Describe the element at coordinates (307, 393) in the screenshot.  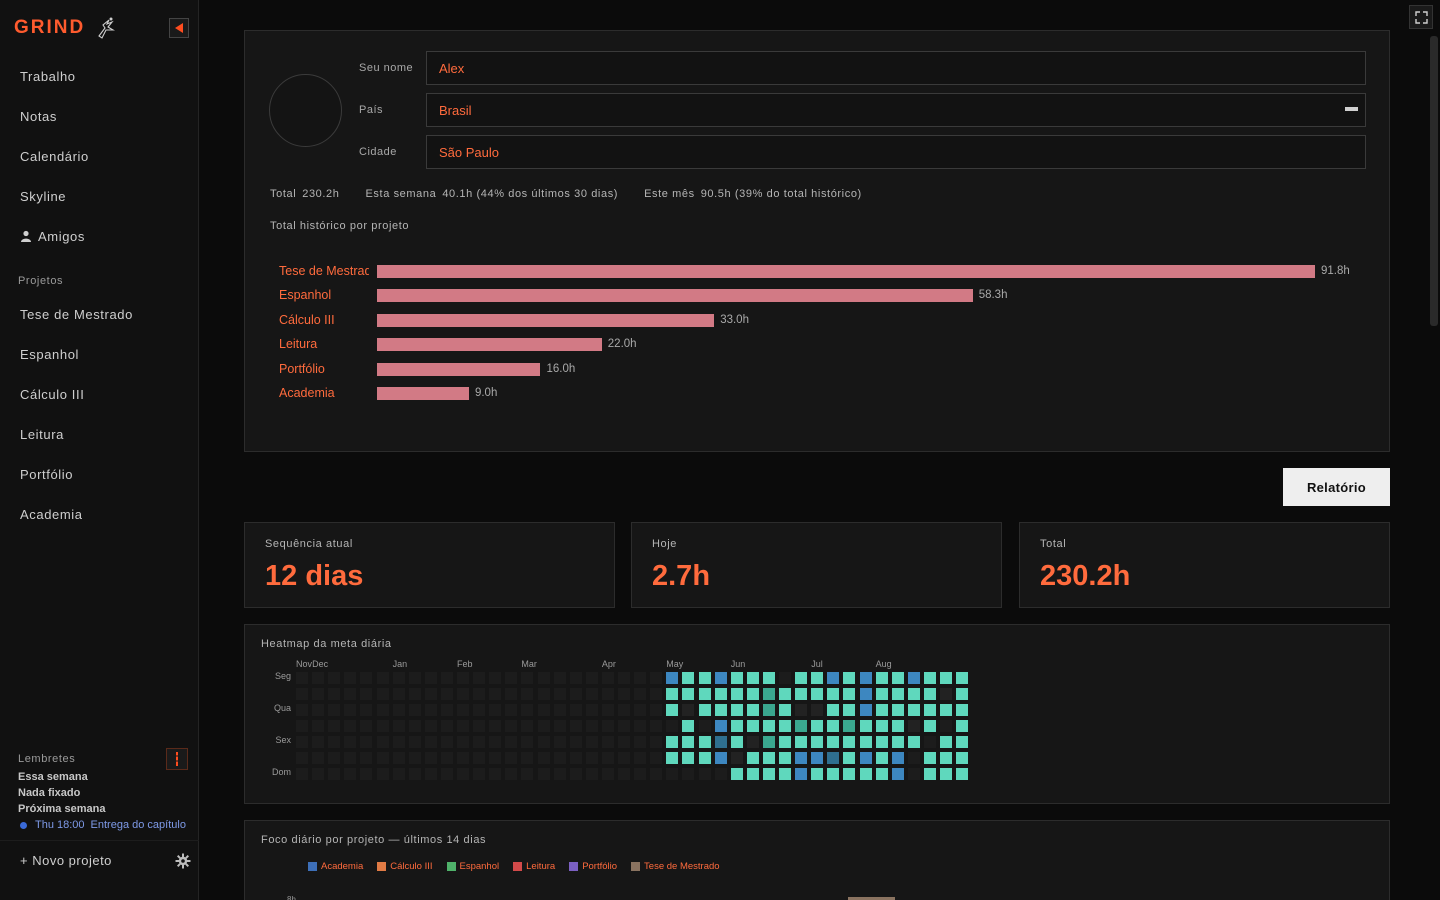
I see `project-bar-label: Academia` at that location.